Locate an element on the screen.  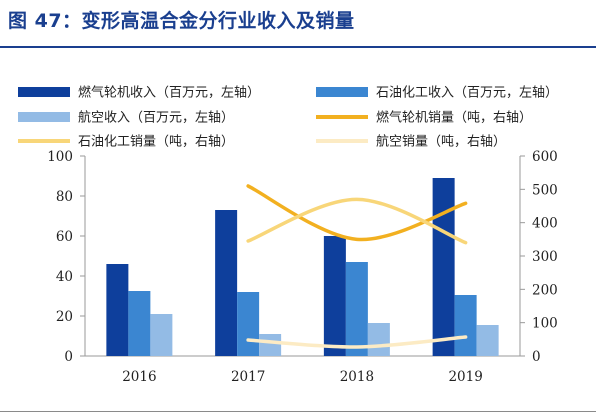
legend-label-1: 石油化工收入（百万元，左轴） is located at coordinates (467, 93).